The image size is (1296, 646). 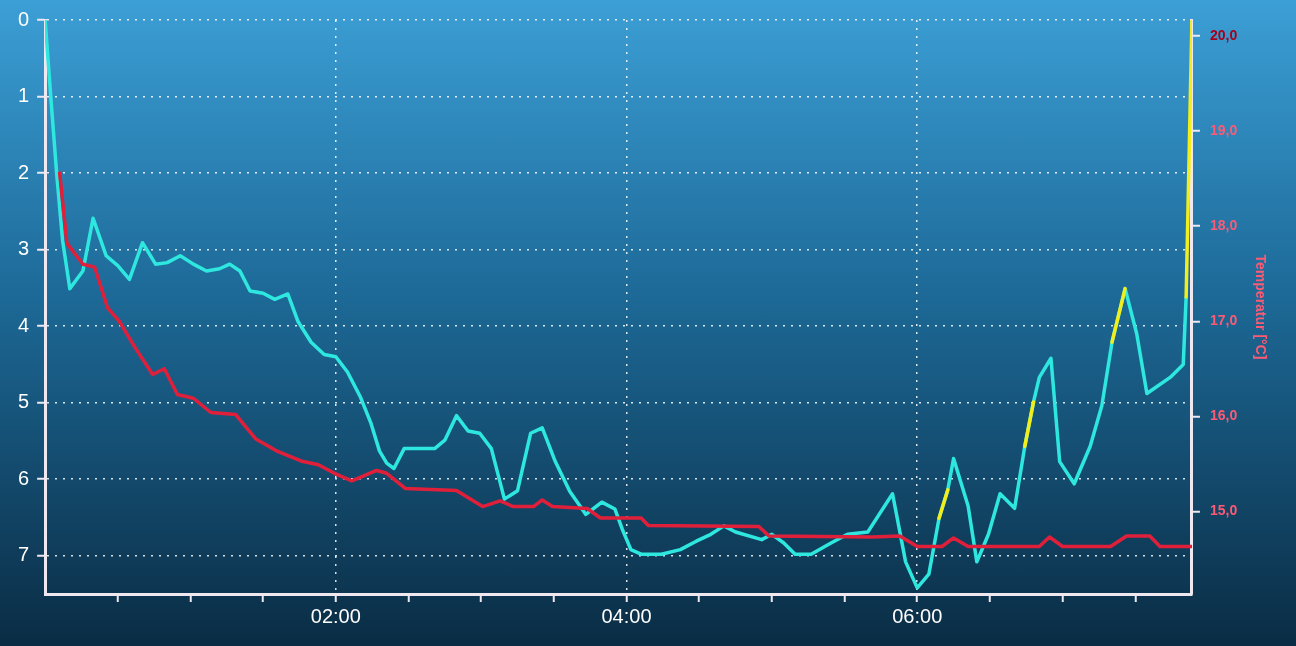 I want to click on y-tick-label: 3, so click(x=24, y=248).